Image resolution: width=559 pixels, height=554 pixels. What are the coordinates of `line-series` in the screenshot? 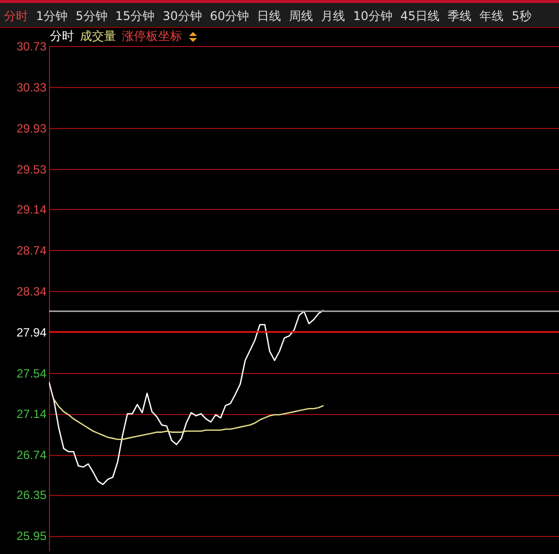 It's located at (188, 419).